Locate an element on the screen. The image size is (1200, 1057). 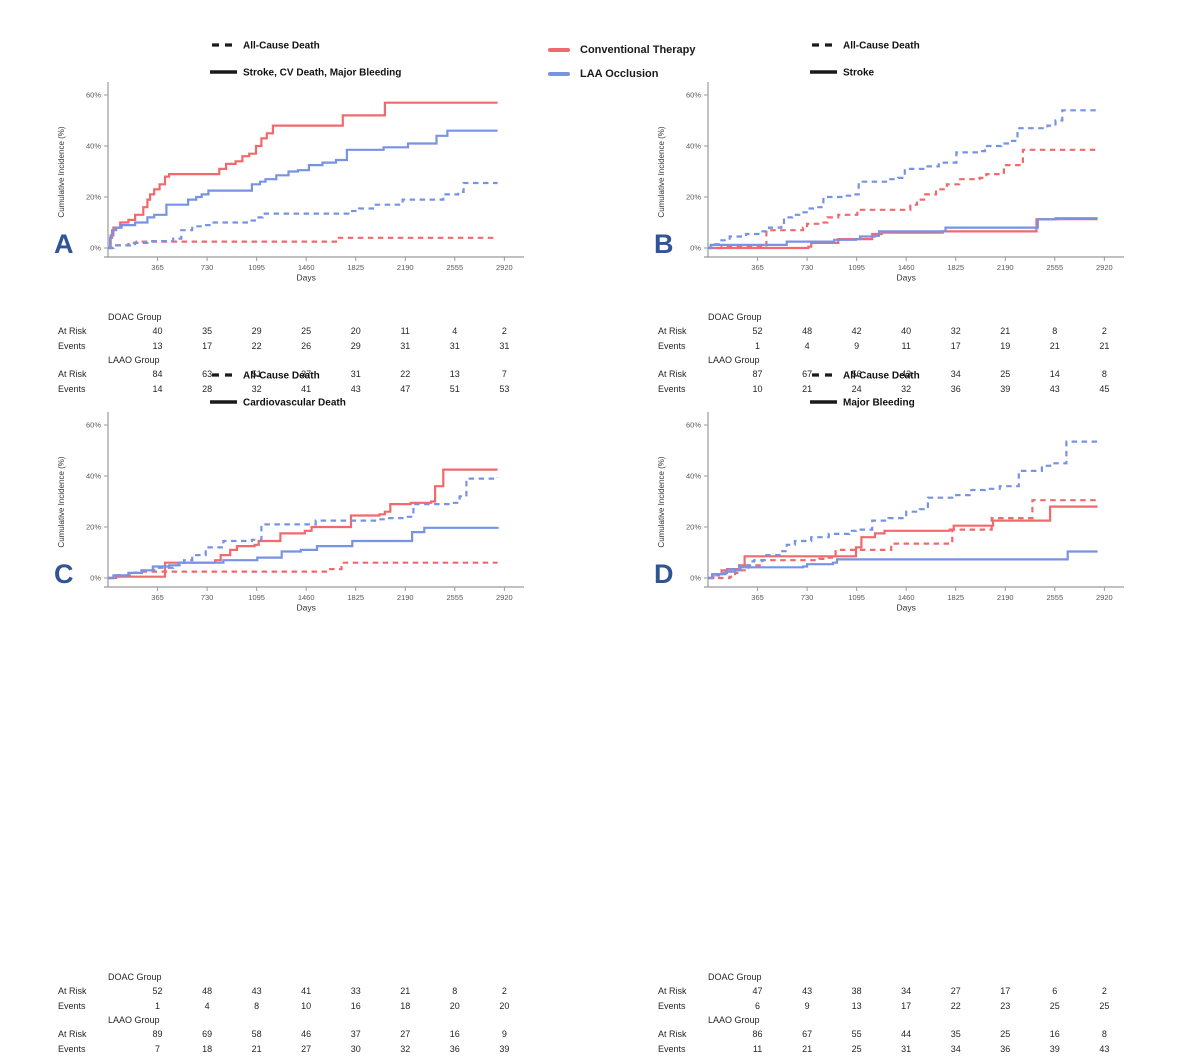
risk-cell: 40 is located at coordinates (906, 331).